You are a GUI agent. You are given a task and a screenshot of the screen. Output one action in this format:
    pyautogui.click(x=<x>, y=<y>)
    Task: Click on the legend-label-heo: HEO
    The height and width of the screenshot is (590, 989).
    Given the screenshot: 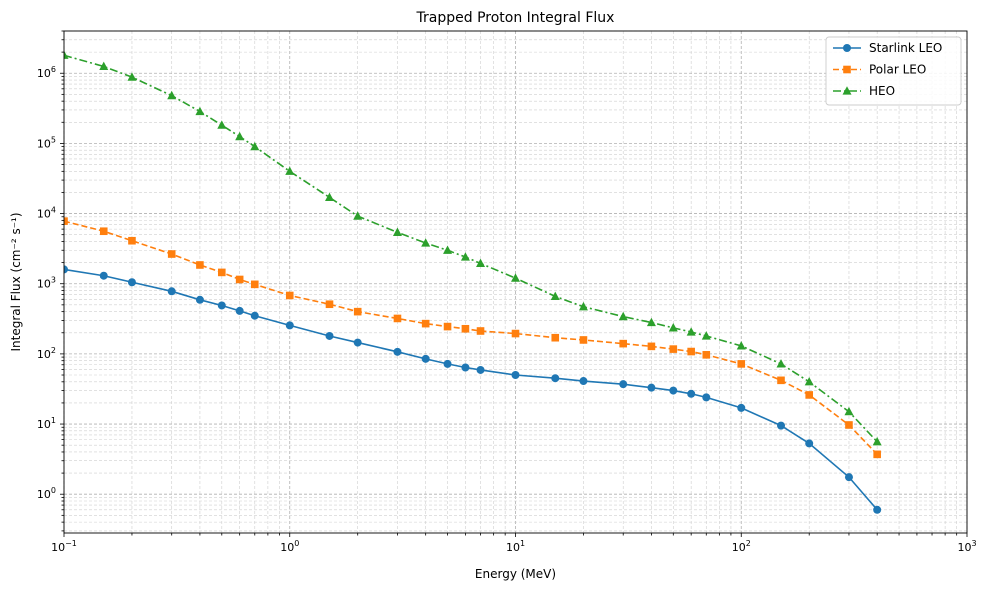 What is the action you would take?
    pyautogui.click(x=882, y=91)
    